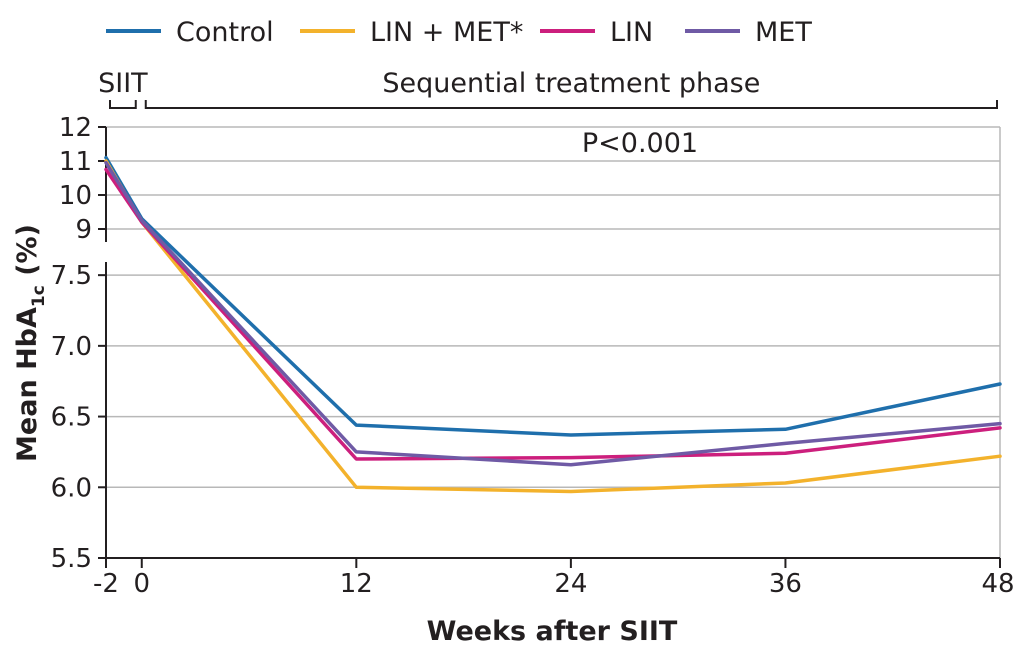 The height and width of the screenshot is (651, 1019). What do you see at coordinates (71, 488) in the screenshot?
I see `y-tick-label-8: 6.0` at bounding box center [71, 488].